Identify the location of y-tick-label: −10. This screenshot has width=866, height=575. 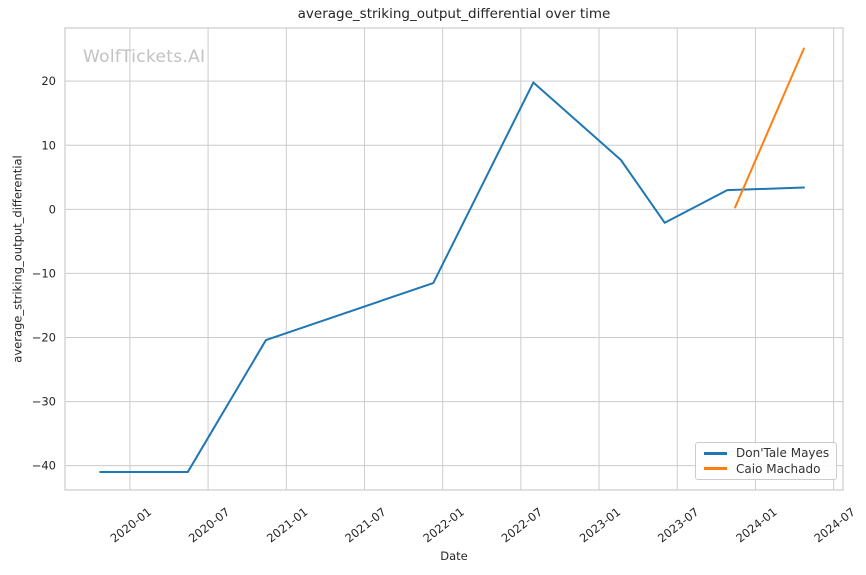
(44, 273).